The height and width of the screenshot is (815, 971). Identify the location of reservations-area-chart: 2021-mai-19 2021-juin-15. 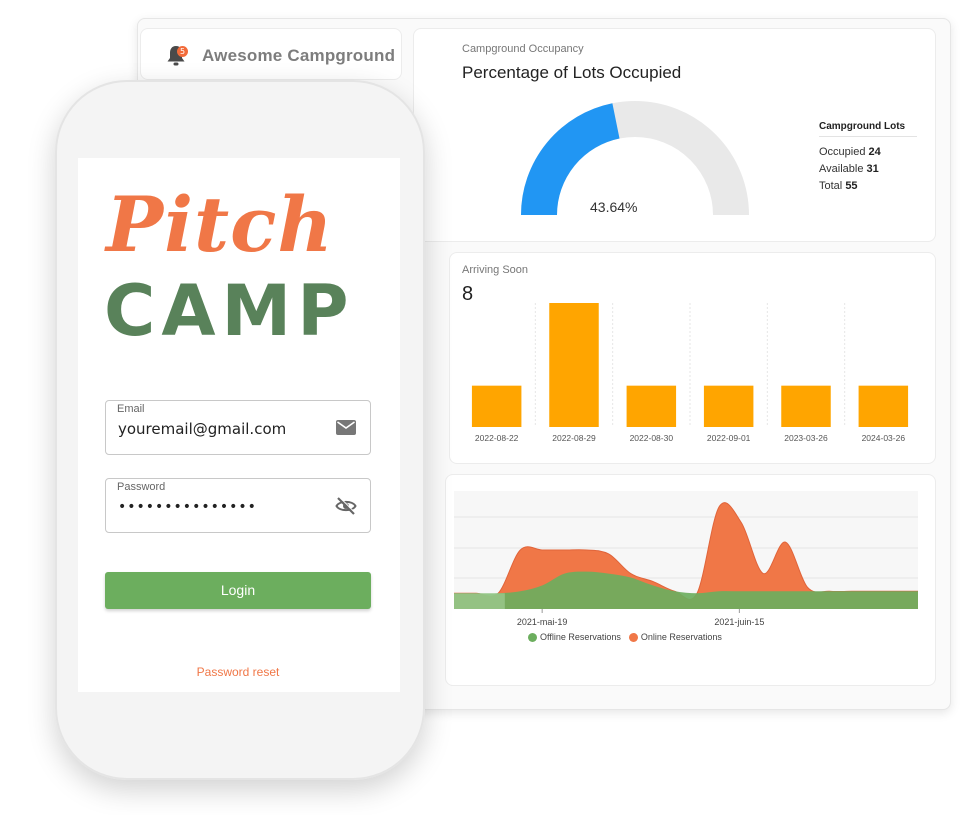
(685, 559).